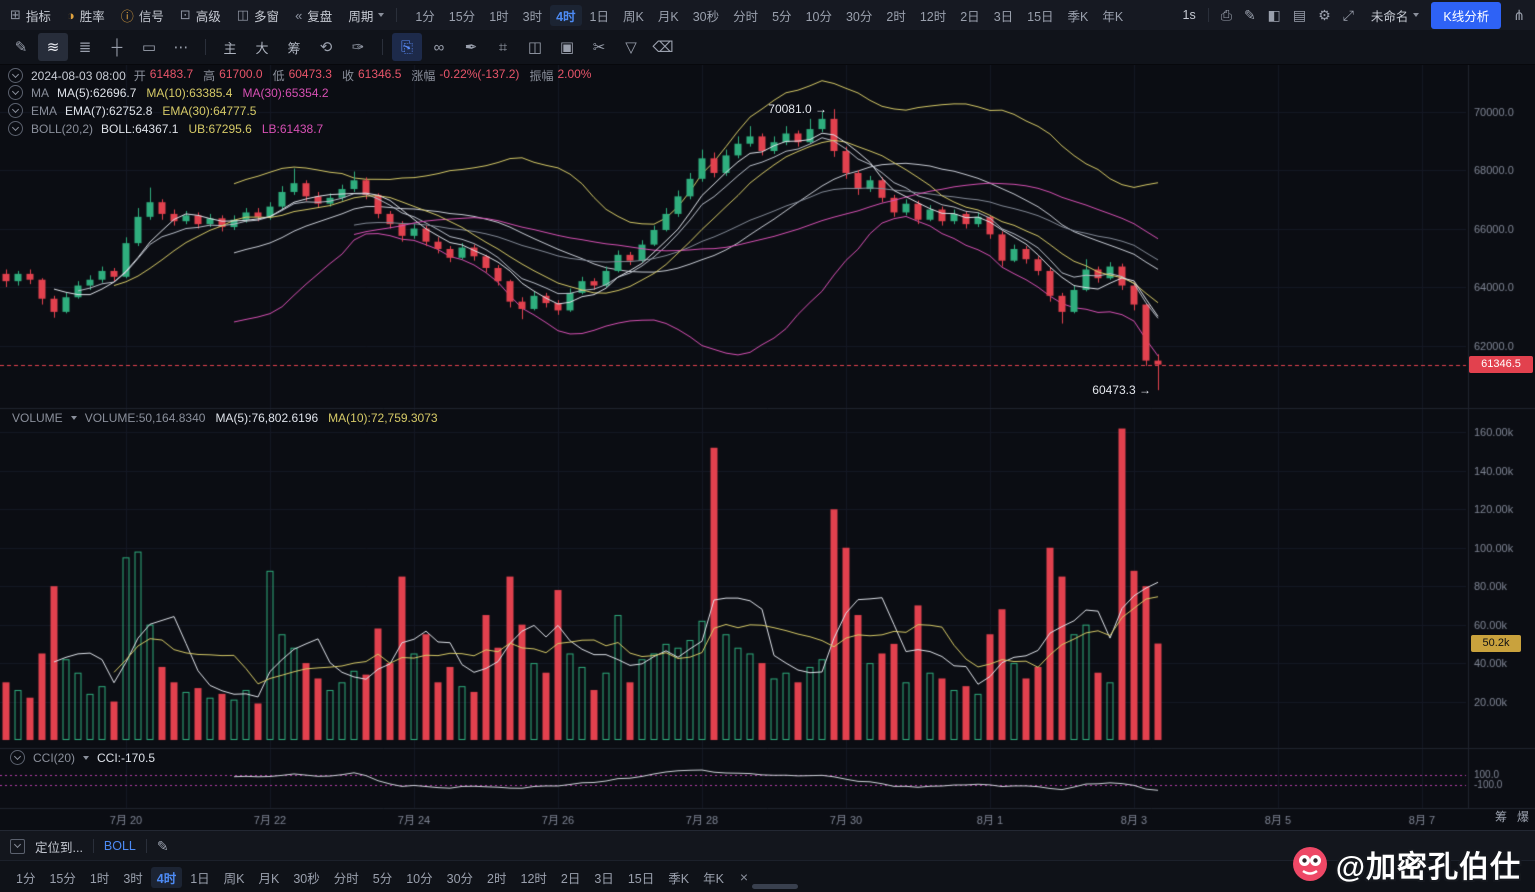  I want to click on main-chart-button: 主, so click(230, 48).